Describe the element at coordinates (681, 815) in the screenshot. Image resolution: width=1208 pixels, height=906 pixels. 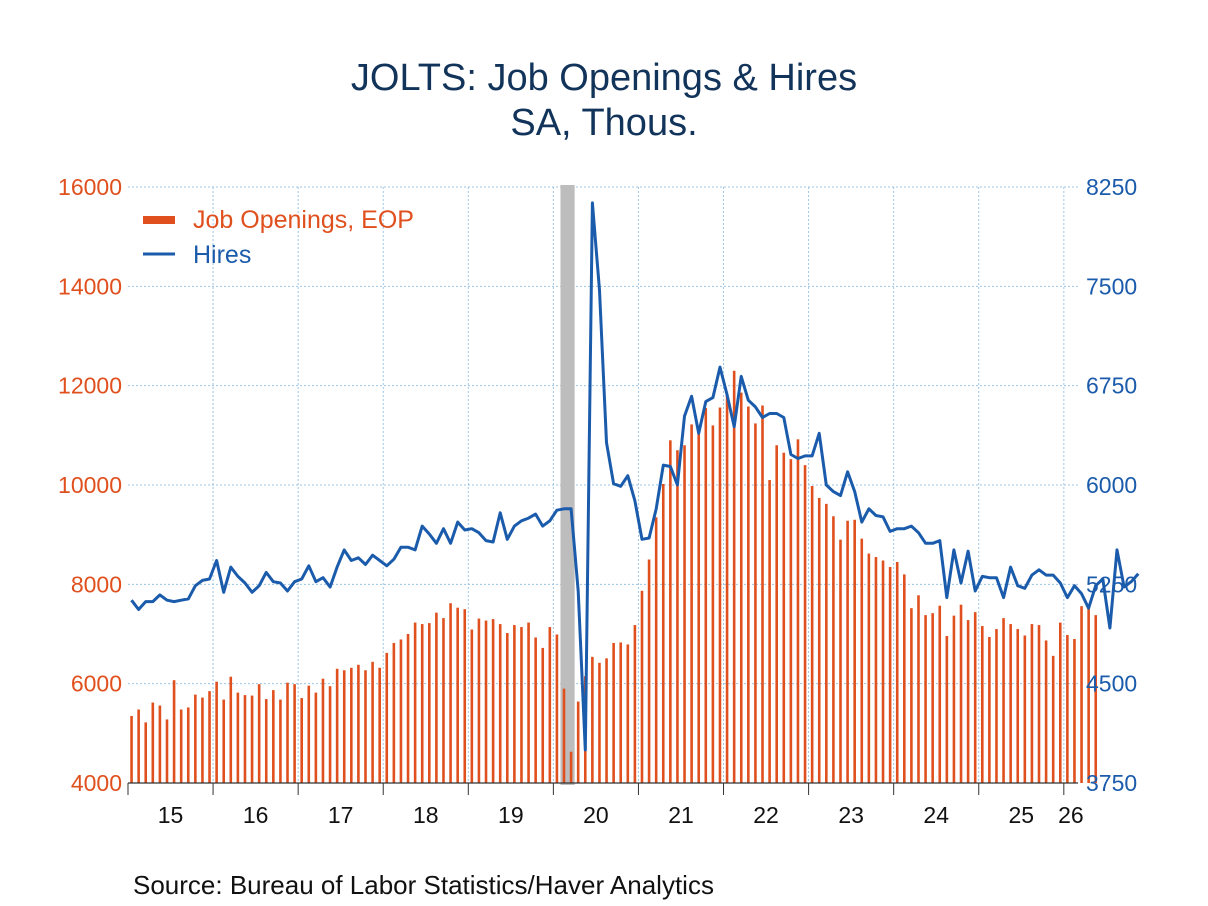
I see `x-tick-label: 21` at that location.